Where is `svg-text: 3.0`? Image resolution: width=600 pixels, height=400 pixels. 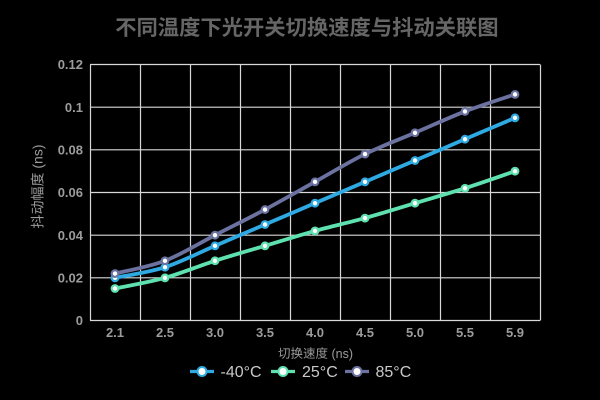 svg-text: 3.0 is located at coordinates (215, 332).